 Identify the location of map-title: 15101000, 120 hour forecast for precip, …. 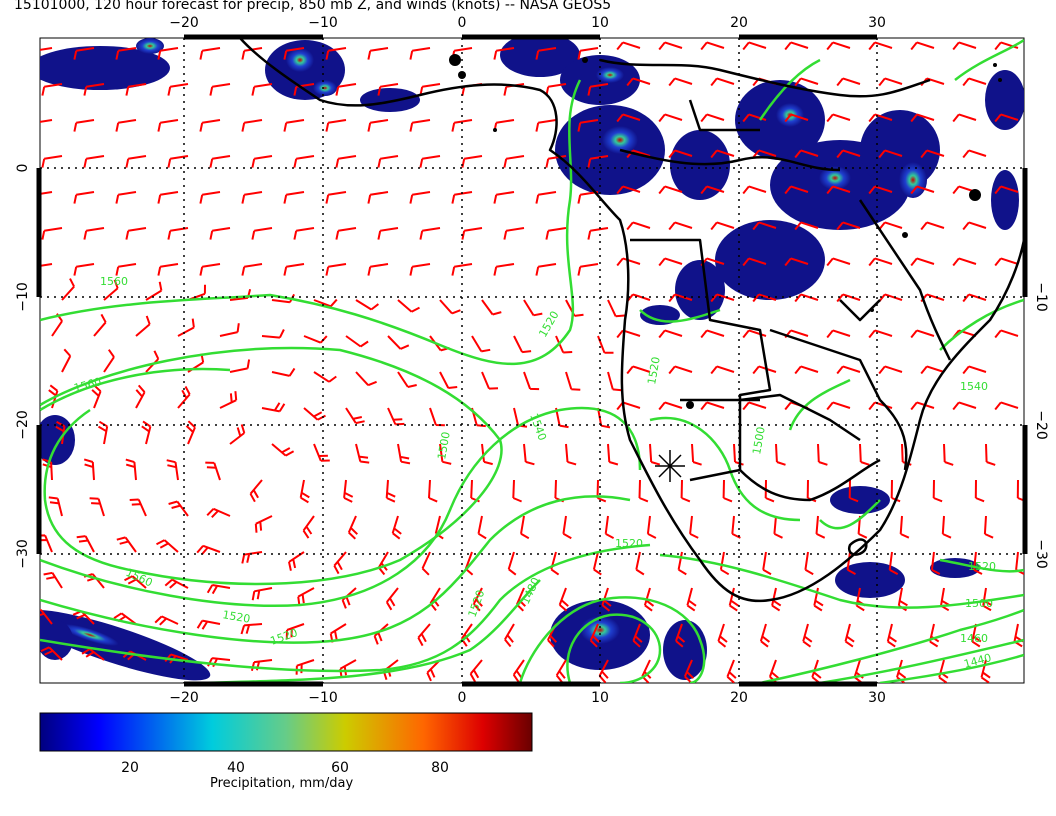
(313, 6).